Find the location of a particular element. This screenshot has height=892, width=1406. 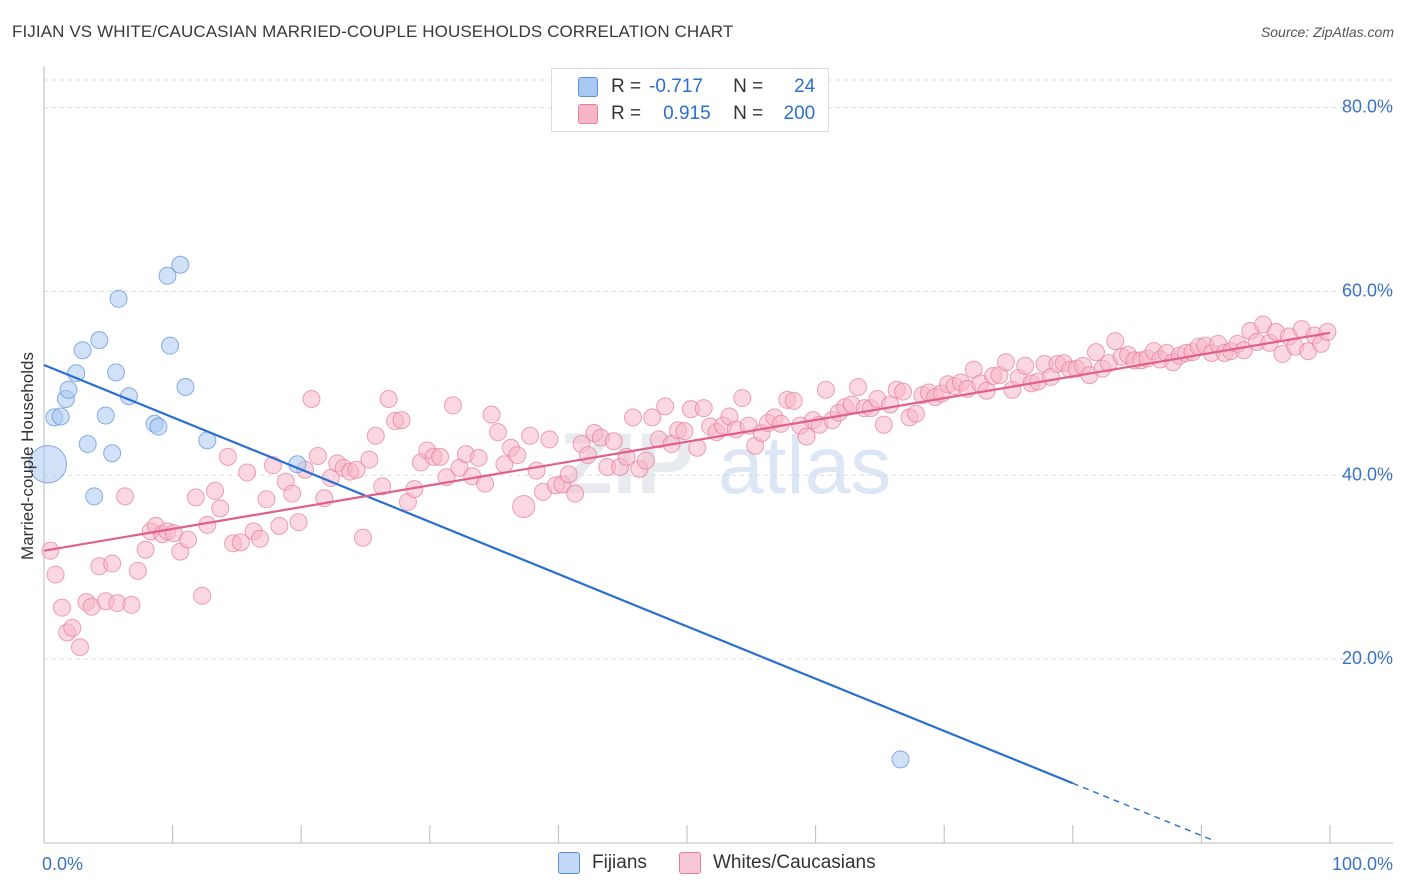

n-label: N = is located at coordinates (748, 113).